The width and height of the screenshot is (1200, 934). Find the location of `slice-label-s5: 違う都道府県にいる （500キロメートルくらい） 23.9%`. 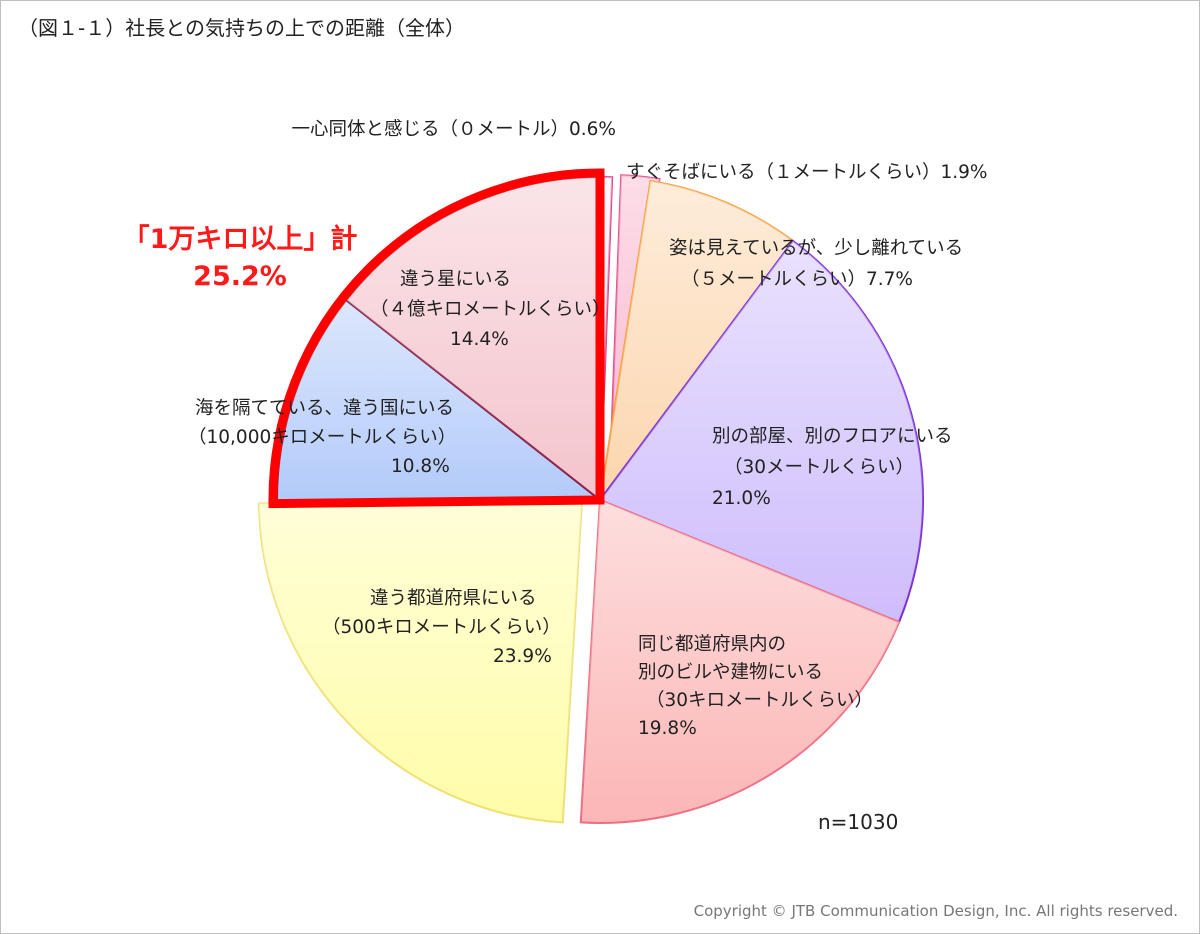

slice-label-s5: 違う都道府県にいる （500キロメートルくらい） 23.9% is located at coordinates (441, 627).